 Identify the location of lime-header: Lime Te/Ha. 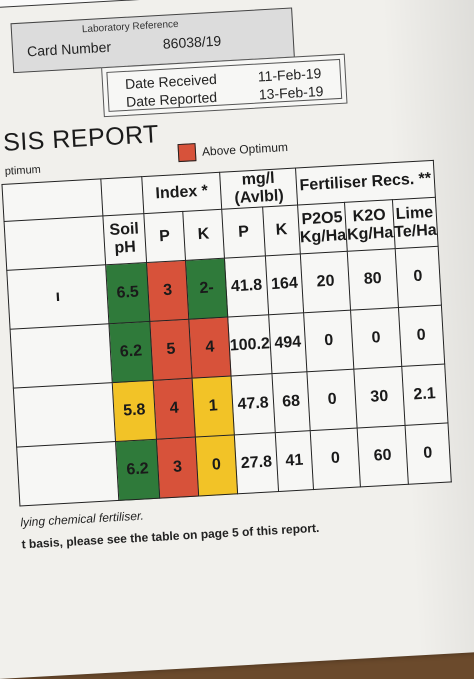
(415, 223).